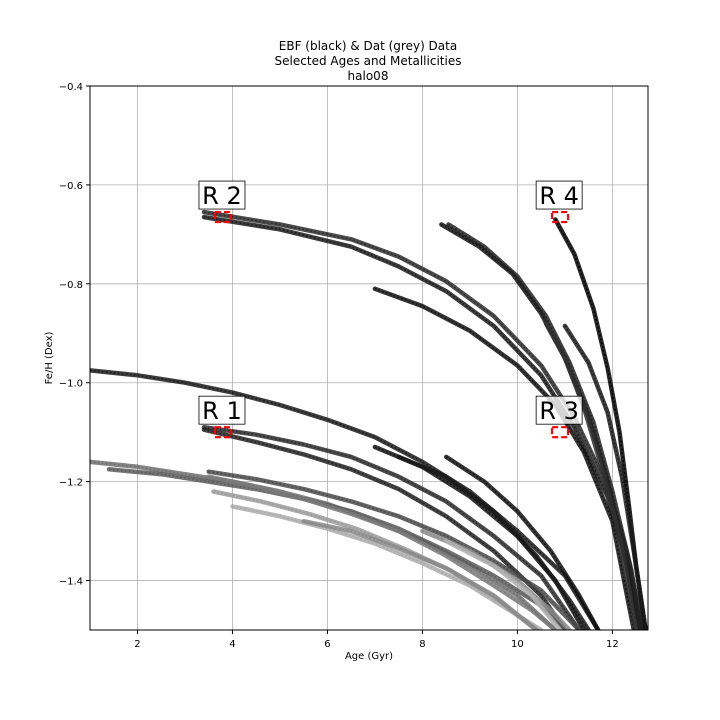 Image resolution: width=720 pixels, height=720 pixels. I want to click on x-tick-label-0: 2, so click(137, 644).